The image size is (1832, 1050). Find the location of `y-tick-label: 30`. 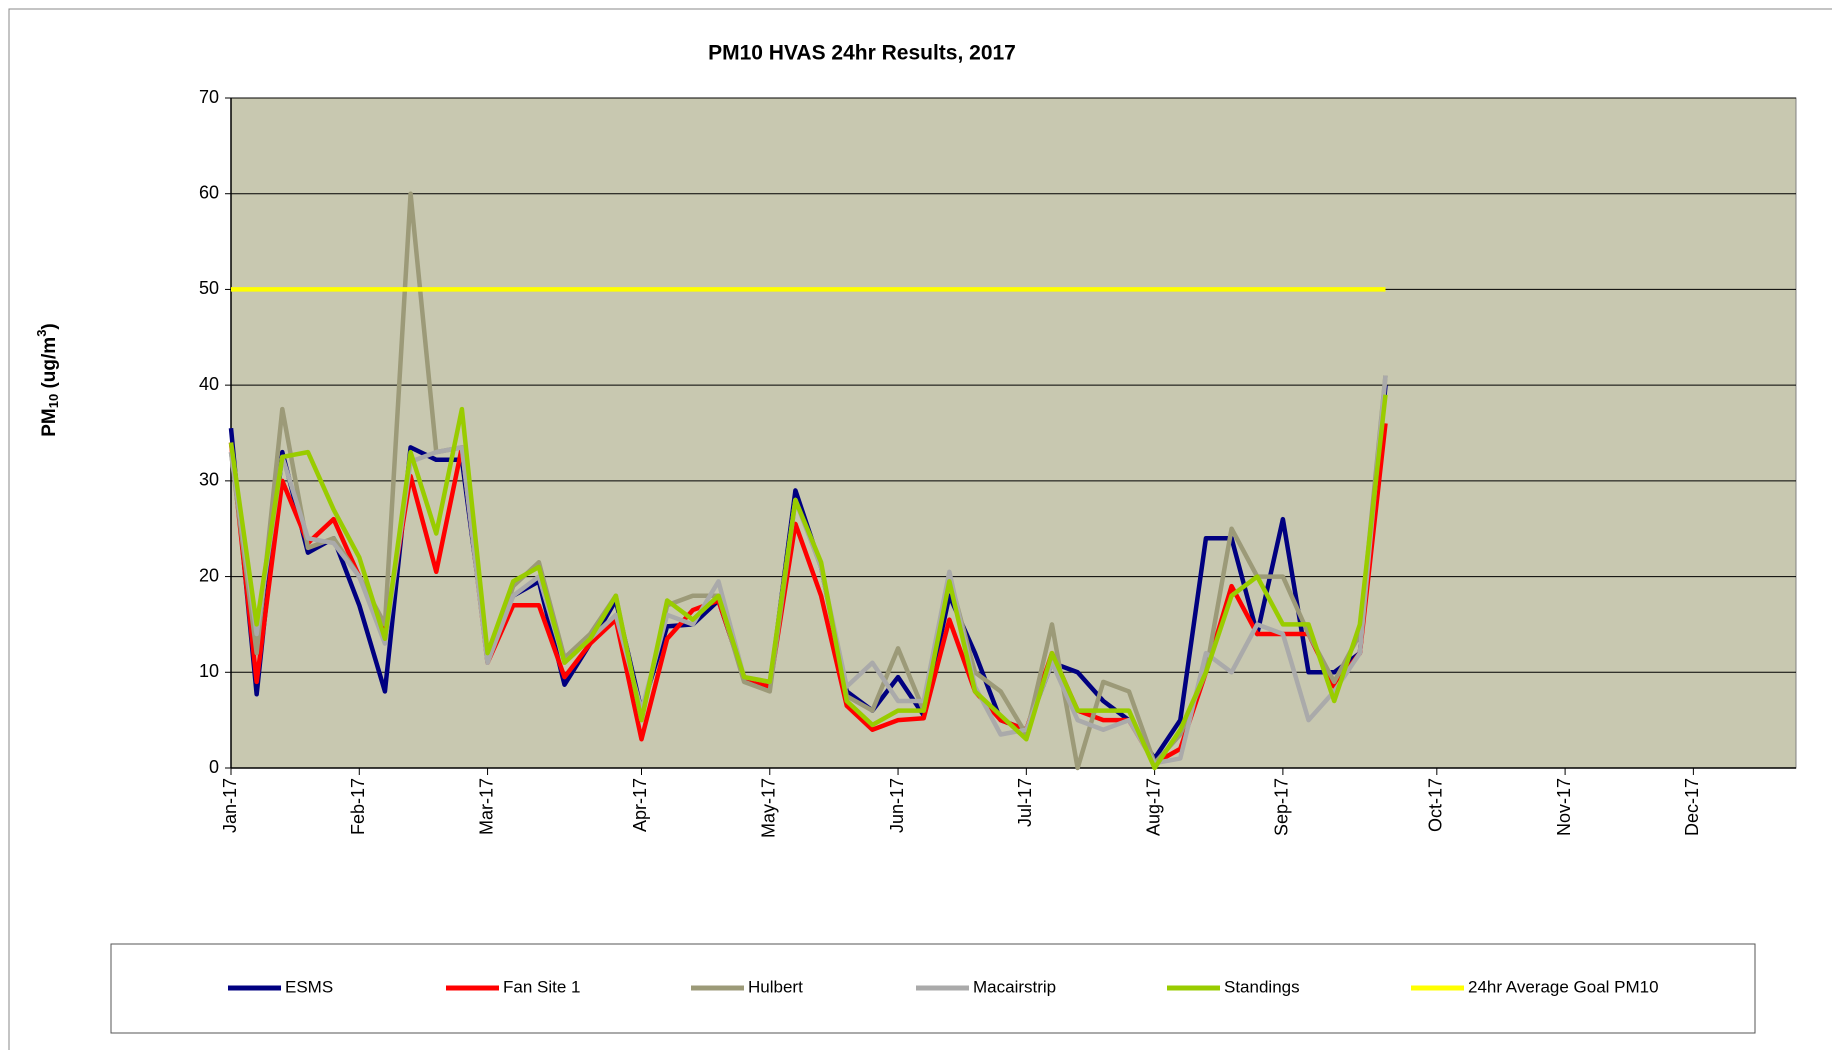

y-tick-label: 30 is located at coordinates (209, 480).